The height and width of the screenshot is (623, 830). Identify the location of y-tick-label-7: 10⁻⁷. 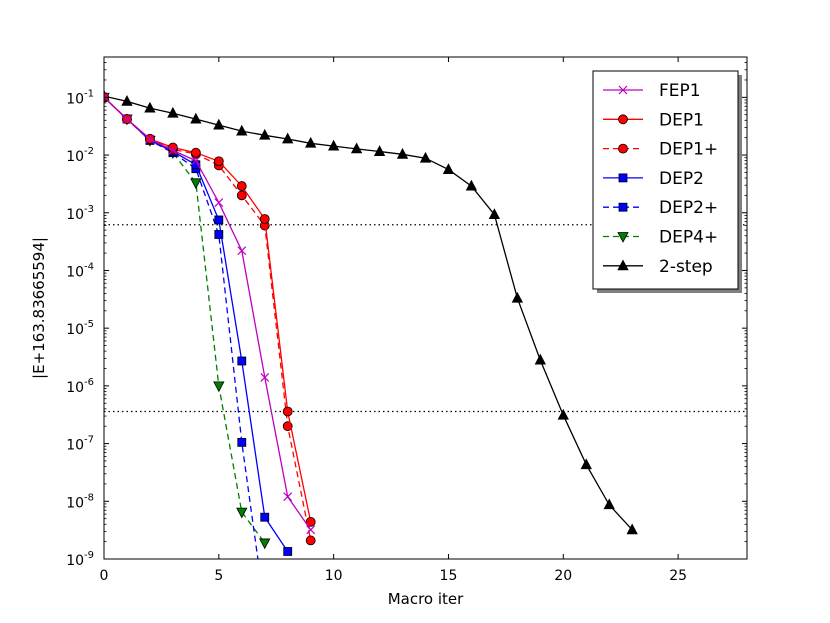
(80, 444).